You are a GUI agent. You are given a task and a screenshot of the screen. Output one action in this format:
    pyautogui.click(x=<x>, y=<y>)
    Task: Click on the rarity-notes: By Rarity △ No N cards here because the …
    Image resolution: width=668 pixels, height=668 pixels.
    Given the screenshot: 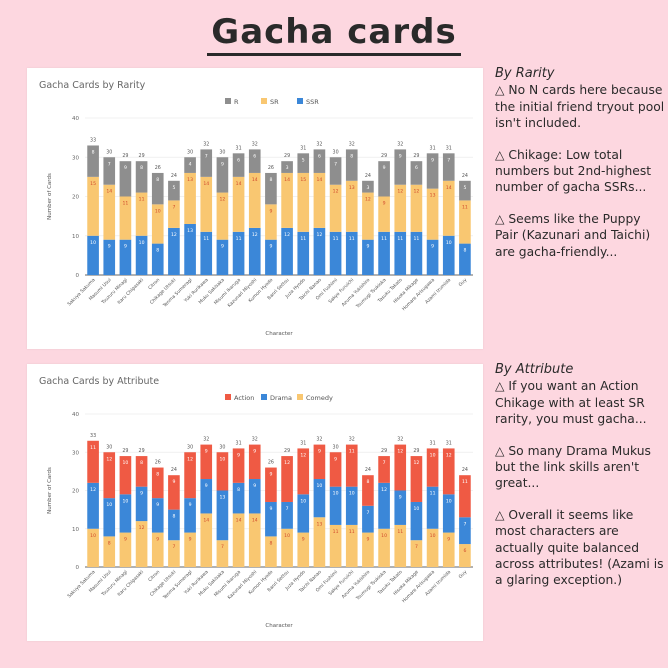 What is the action you would take?
    pyautogui.click(x=580, y=170)
    